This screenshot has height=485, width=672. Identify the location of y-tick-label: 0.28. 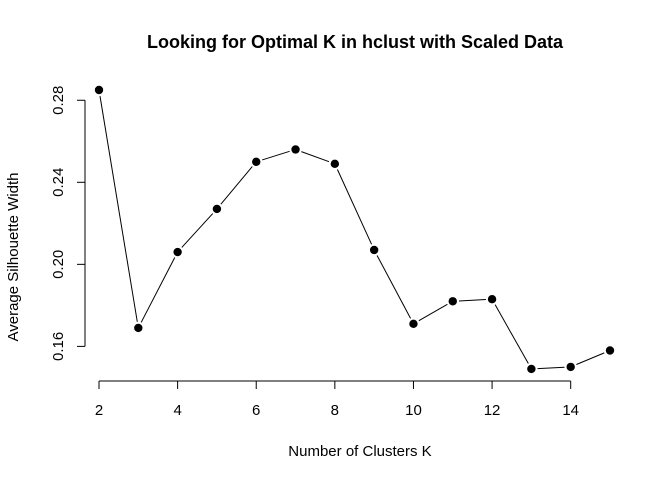
(58, 100).